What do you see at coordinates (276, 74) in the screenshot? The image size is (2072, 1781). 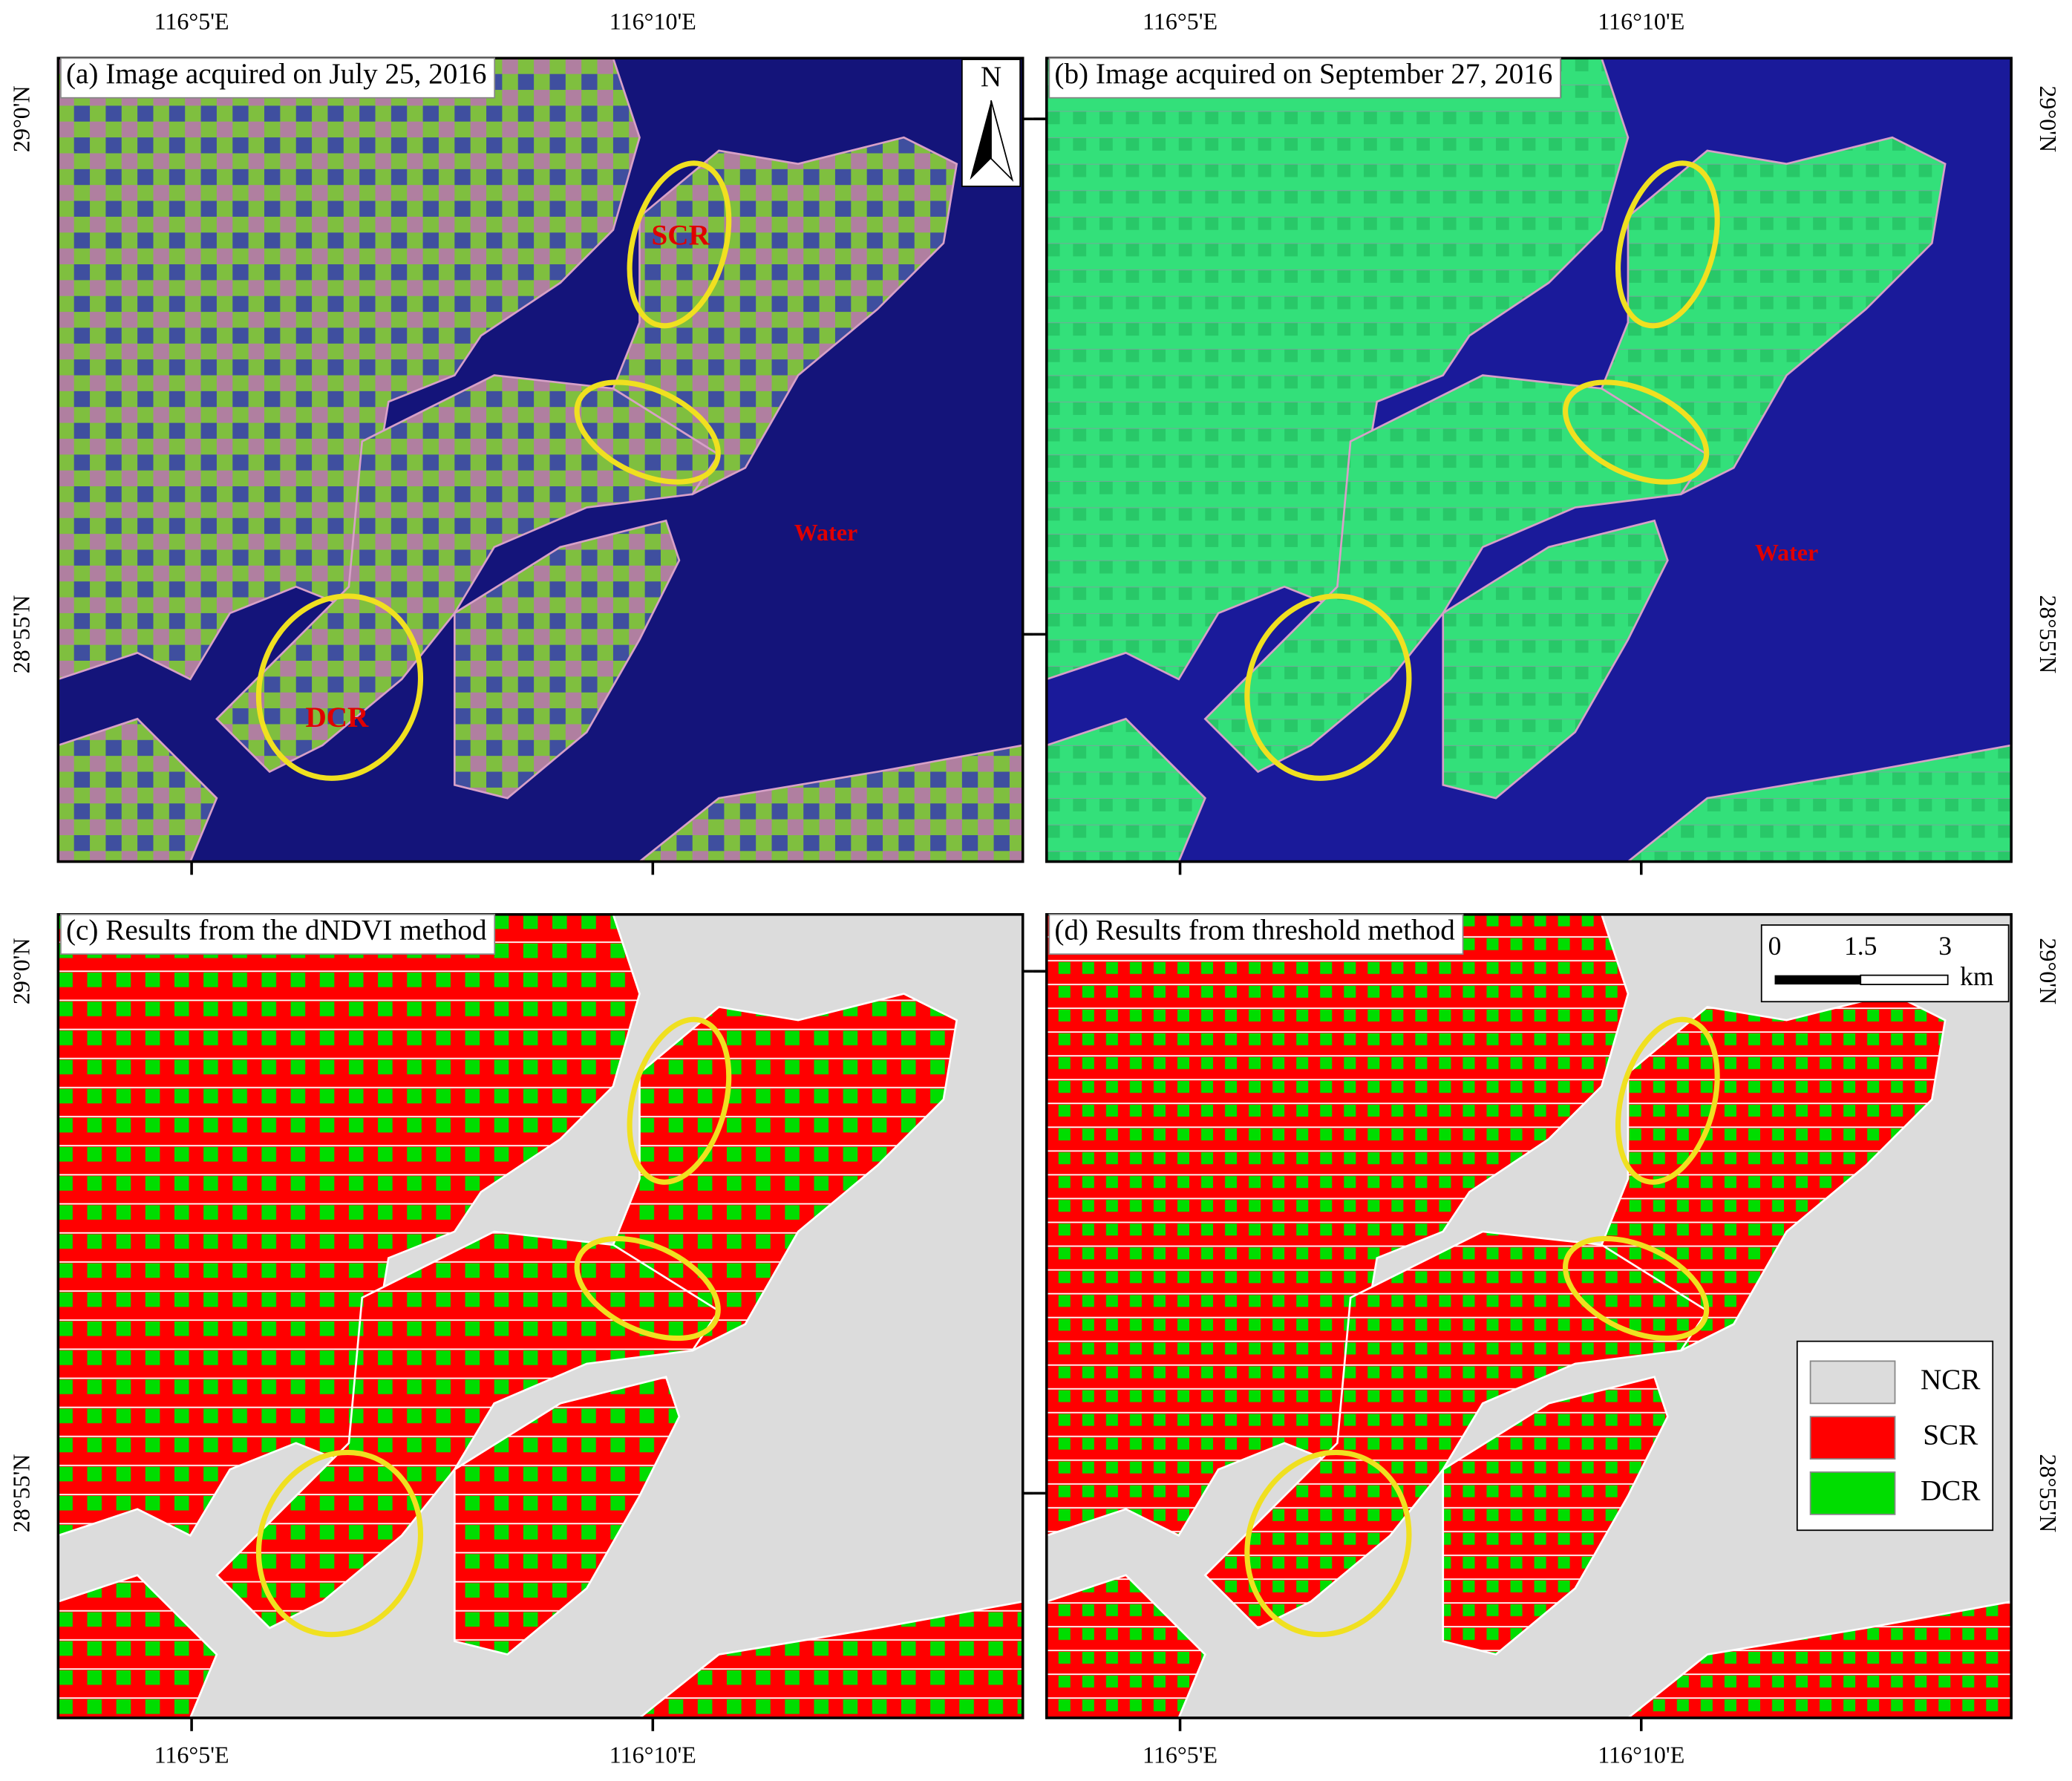 I see `panel-label: (a) Image acquired on July 25, 2016` at bounding box center [276, 74].